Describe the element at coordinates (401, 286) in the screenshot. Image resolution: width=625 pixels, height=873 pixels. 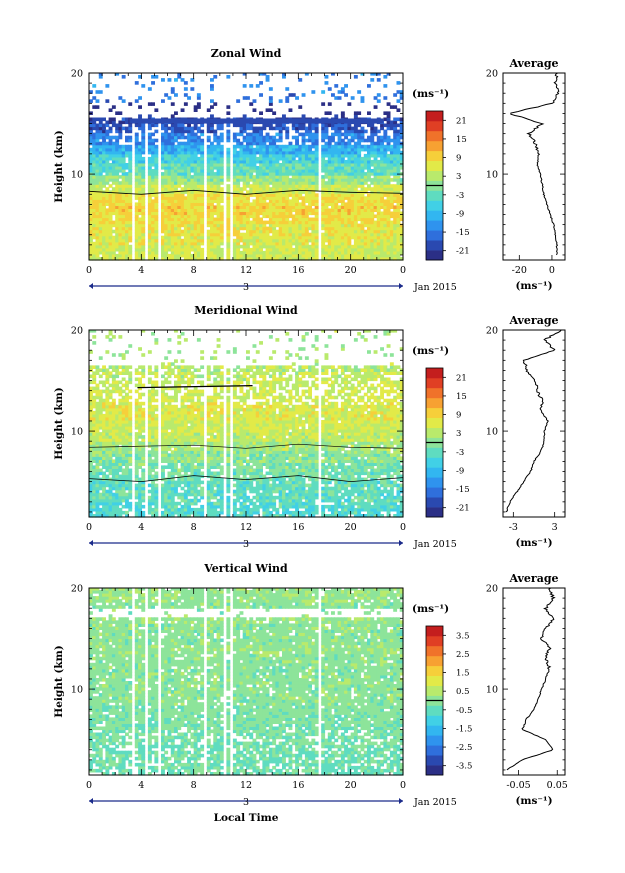
I see `date-bar-right-arrow-icon` at that location.